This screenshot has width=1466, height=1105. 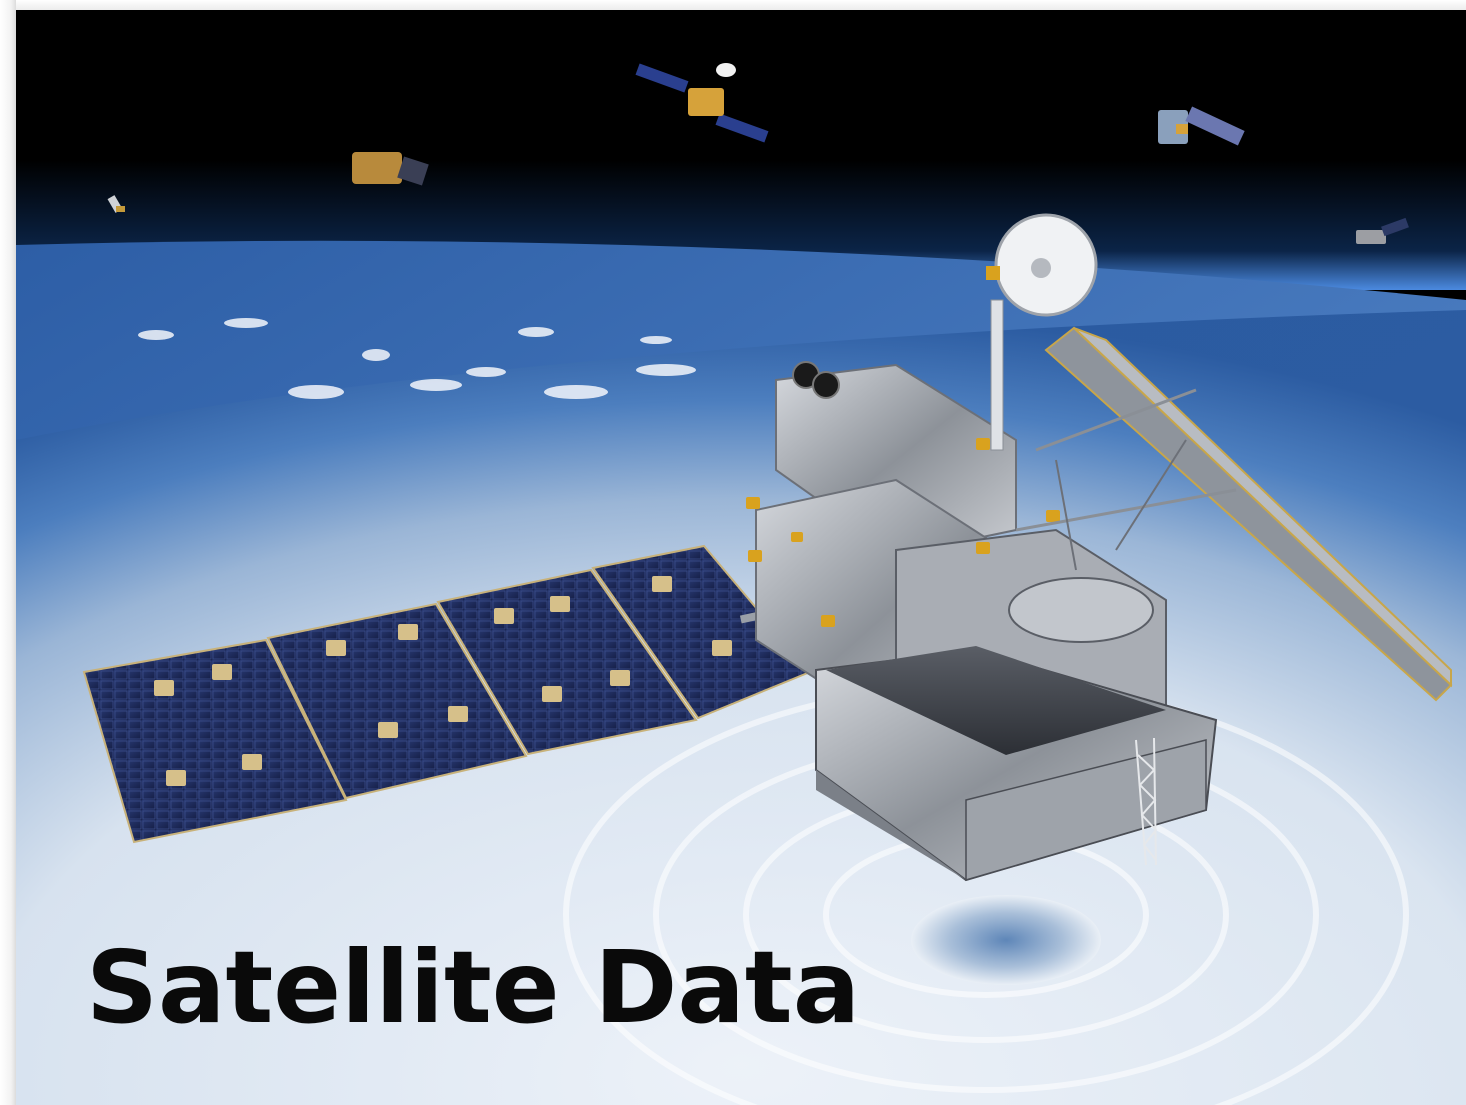 What do you see at coordinates (8, 552) in the screenshot?
I see `slide-left-margin` at bounding box center [8, 552].